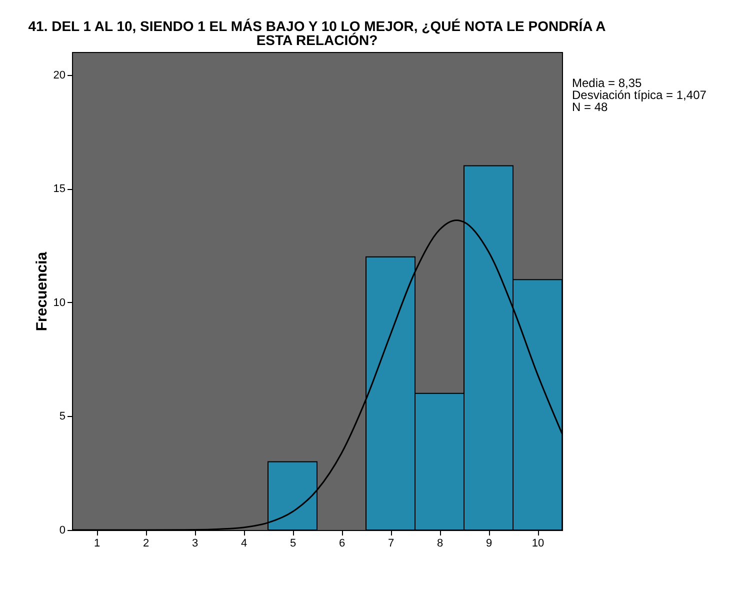 The height and width of the screenshot is (599, 747). What do you see at coordinates (590, 107) in the screenshot?
I see `text: N = 48` at bounding box center [590, 107].